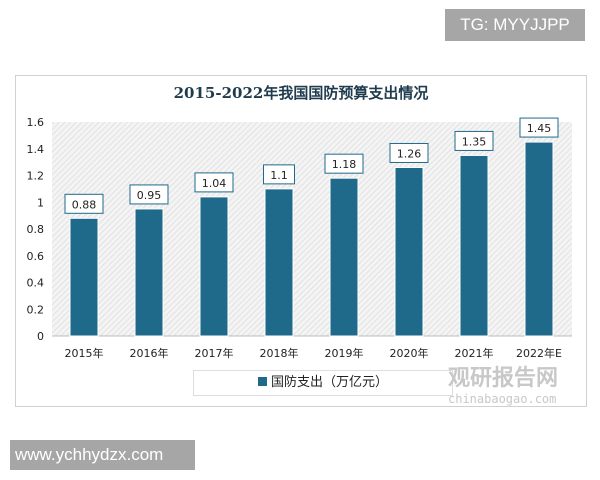 The width and height of the screenshot is (600, 480). I want to click on y-tick-label: 1.4, so click(36, 149).